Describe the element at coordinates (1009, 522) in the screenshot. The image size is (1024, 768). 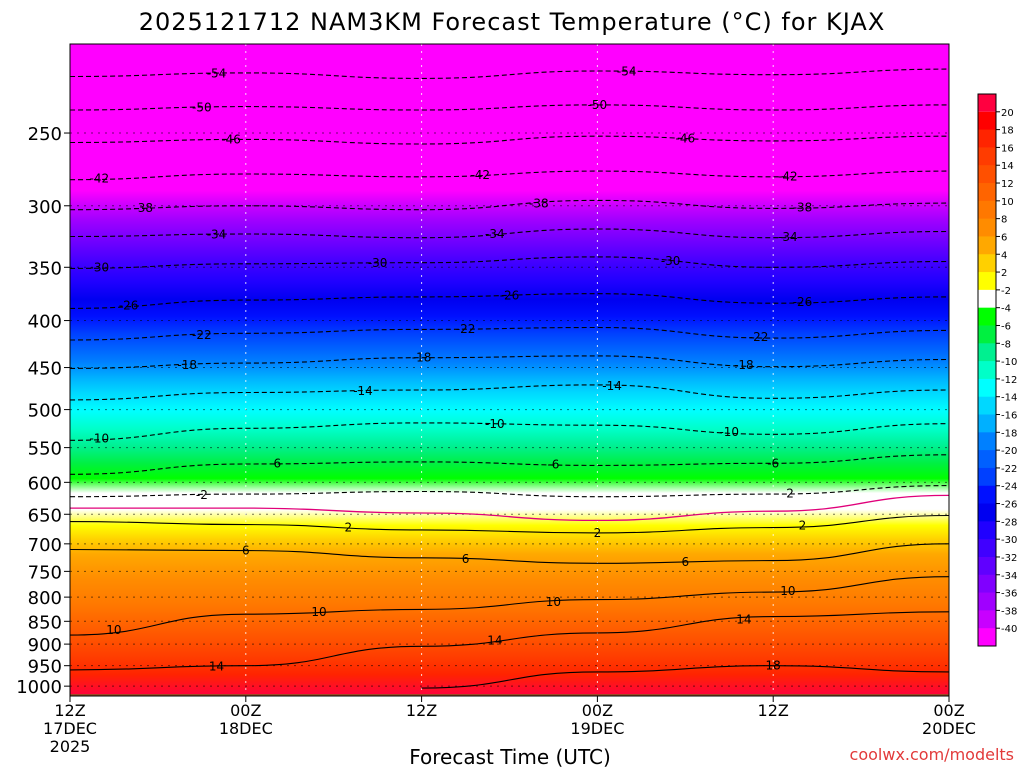
I see `colorbar-label--28: -28` at that location.